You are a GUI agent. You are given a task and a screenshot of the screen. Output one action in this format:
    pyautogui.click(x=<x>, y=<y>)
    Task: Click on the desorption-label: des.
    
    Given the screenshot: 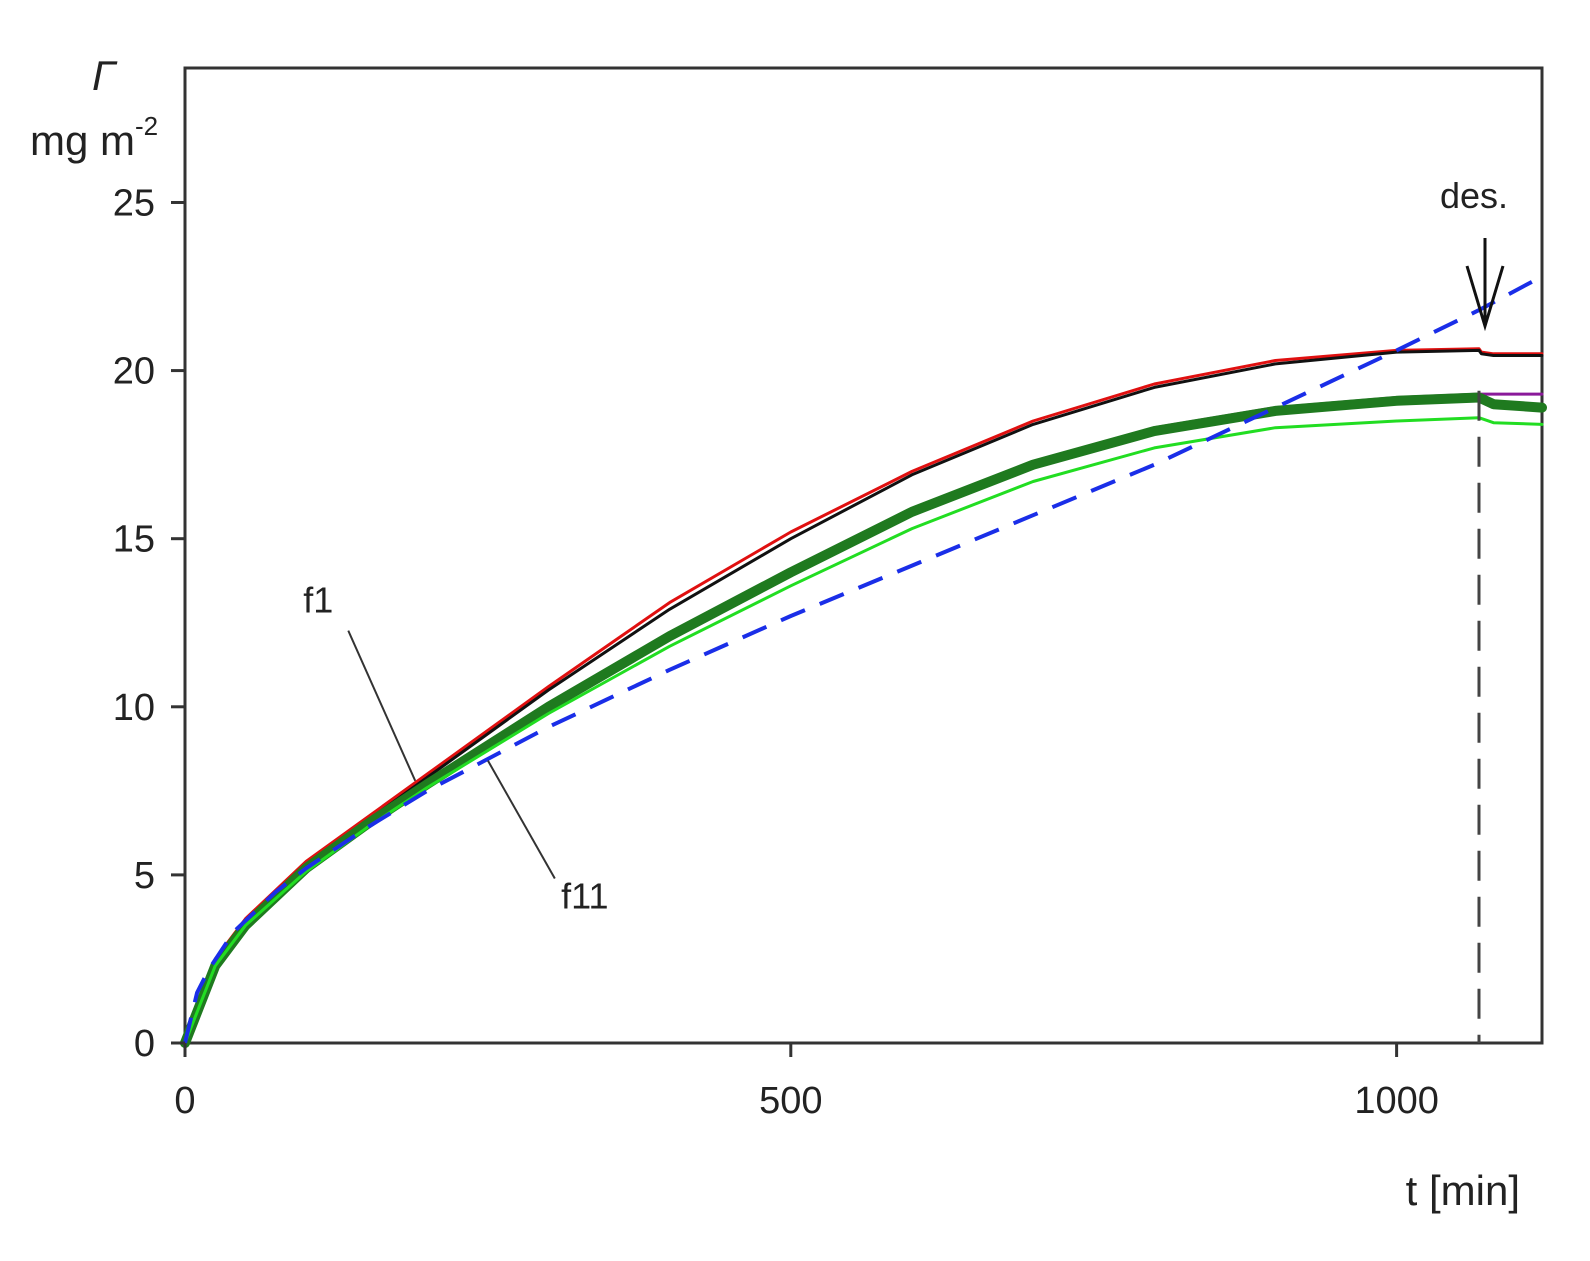 What is the action you would take?
    pyautogui.click(x=1474, y=195)
    